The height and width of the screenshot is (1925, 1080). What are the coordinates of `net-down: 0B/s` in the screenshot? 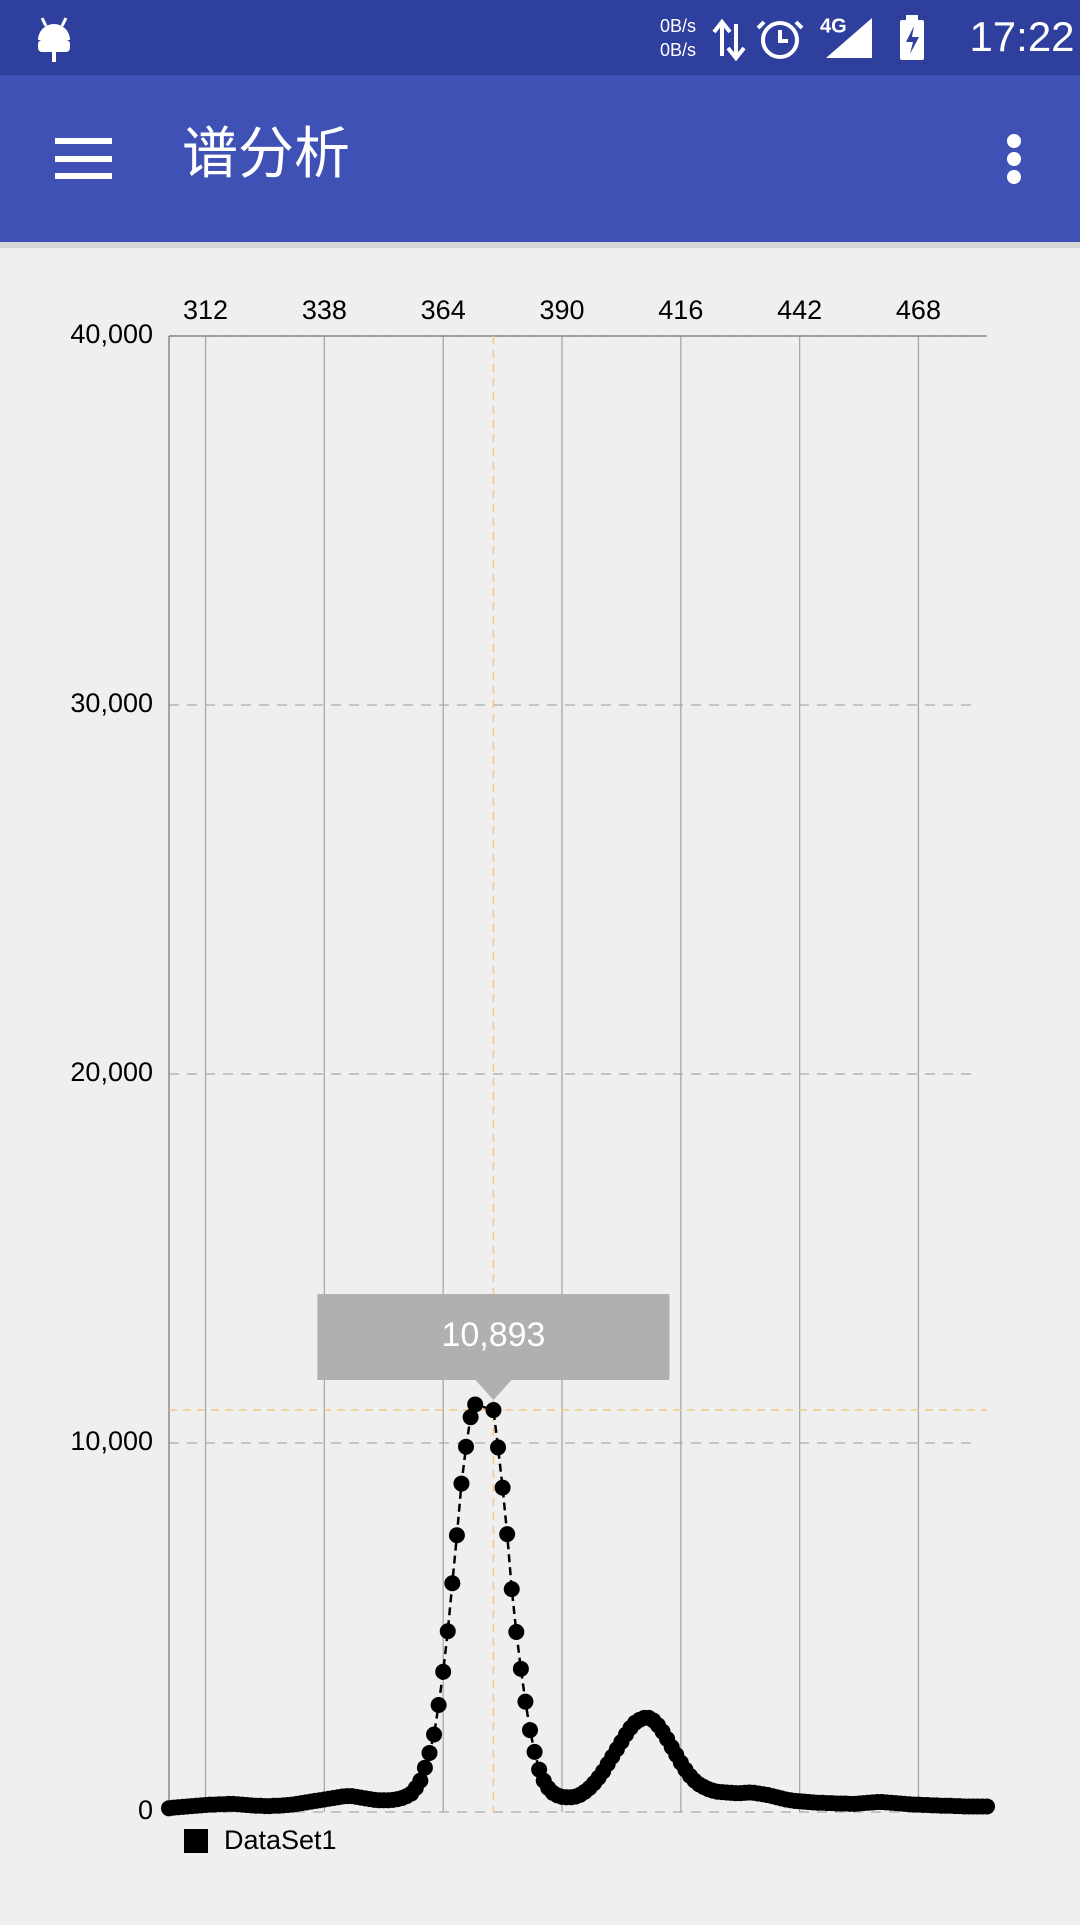 It's located at (678, 50).